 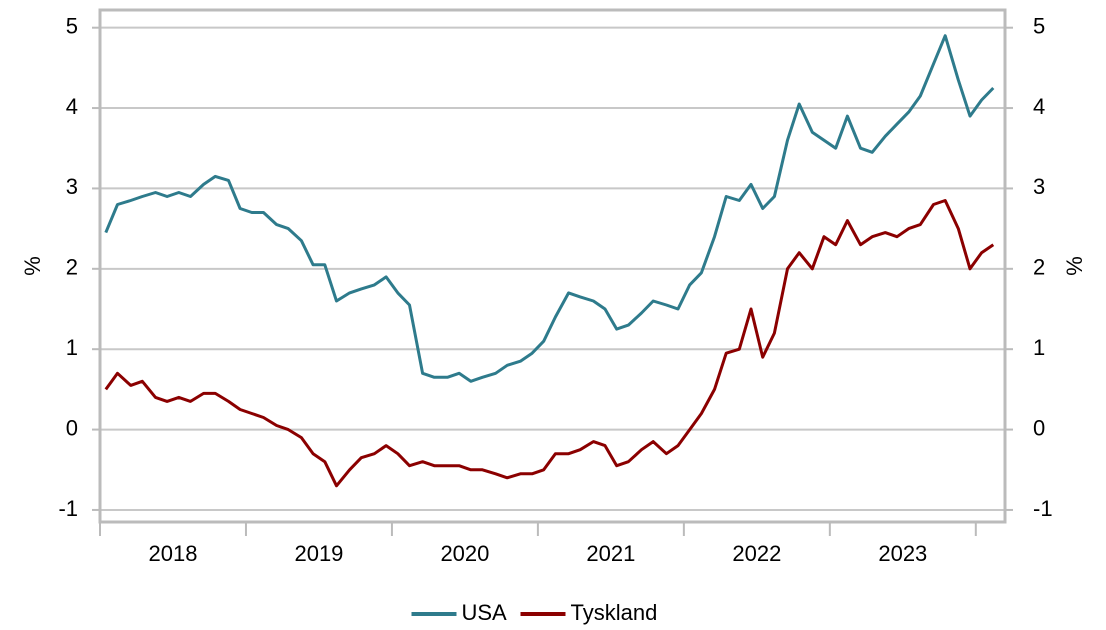 What do you see at coordinates (72, 106) in the screenshot?
I see `y-tick-label: 4` at bounding box center [72, 106].